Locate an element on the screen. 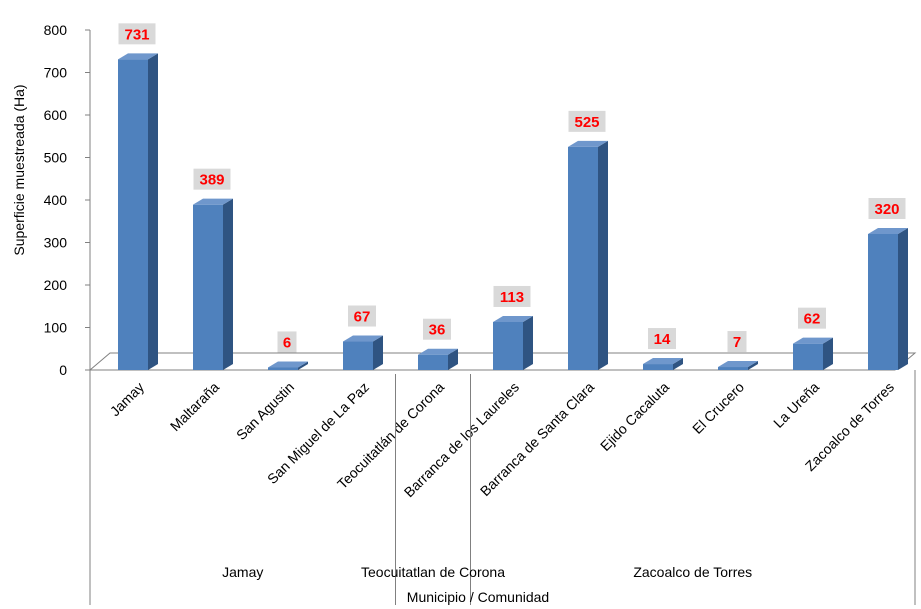  group-label-2: Zacoalco de Torres is located at coordinates (692, 572).